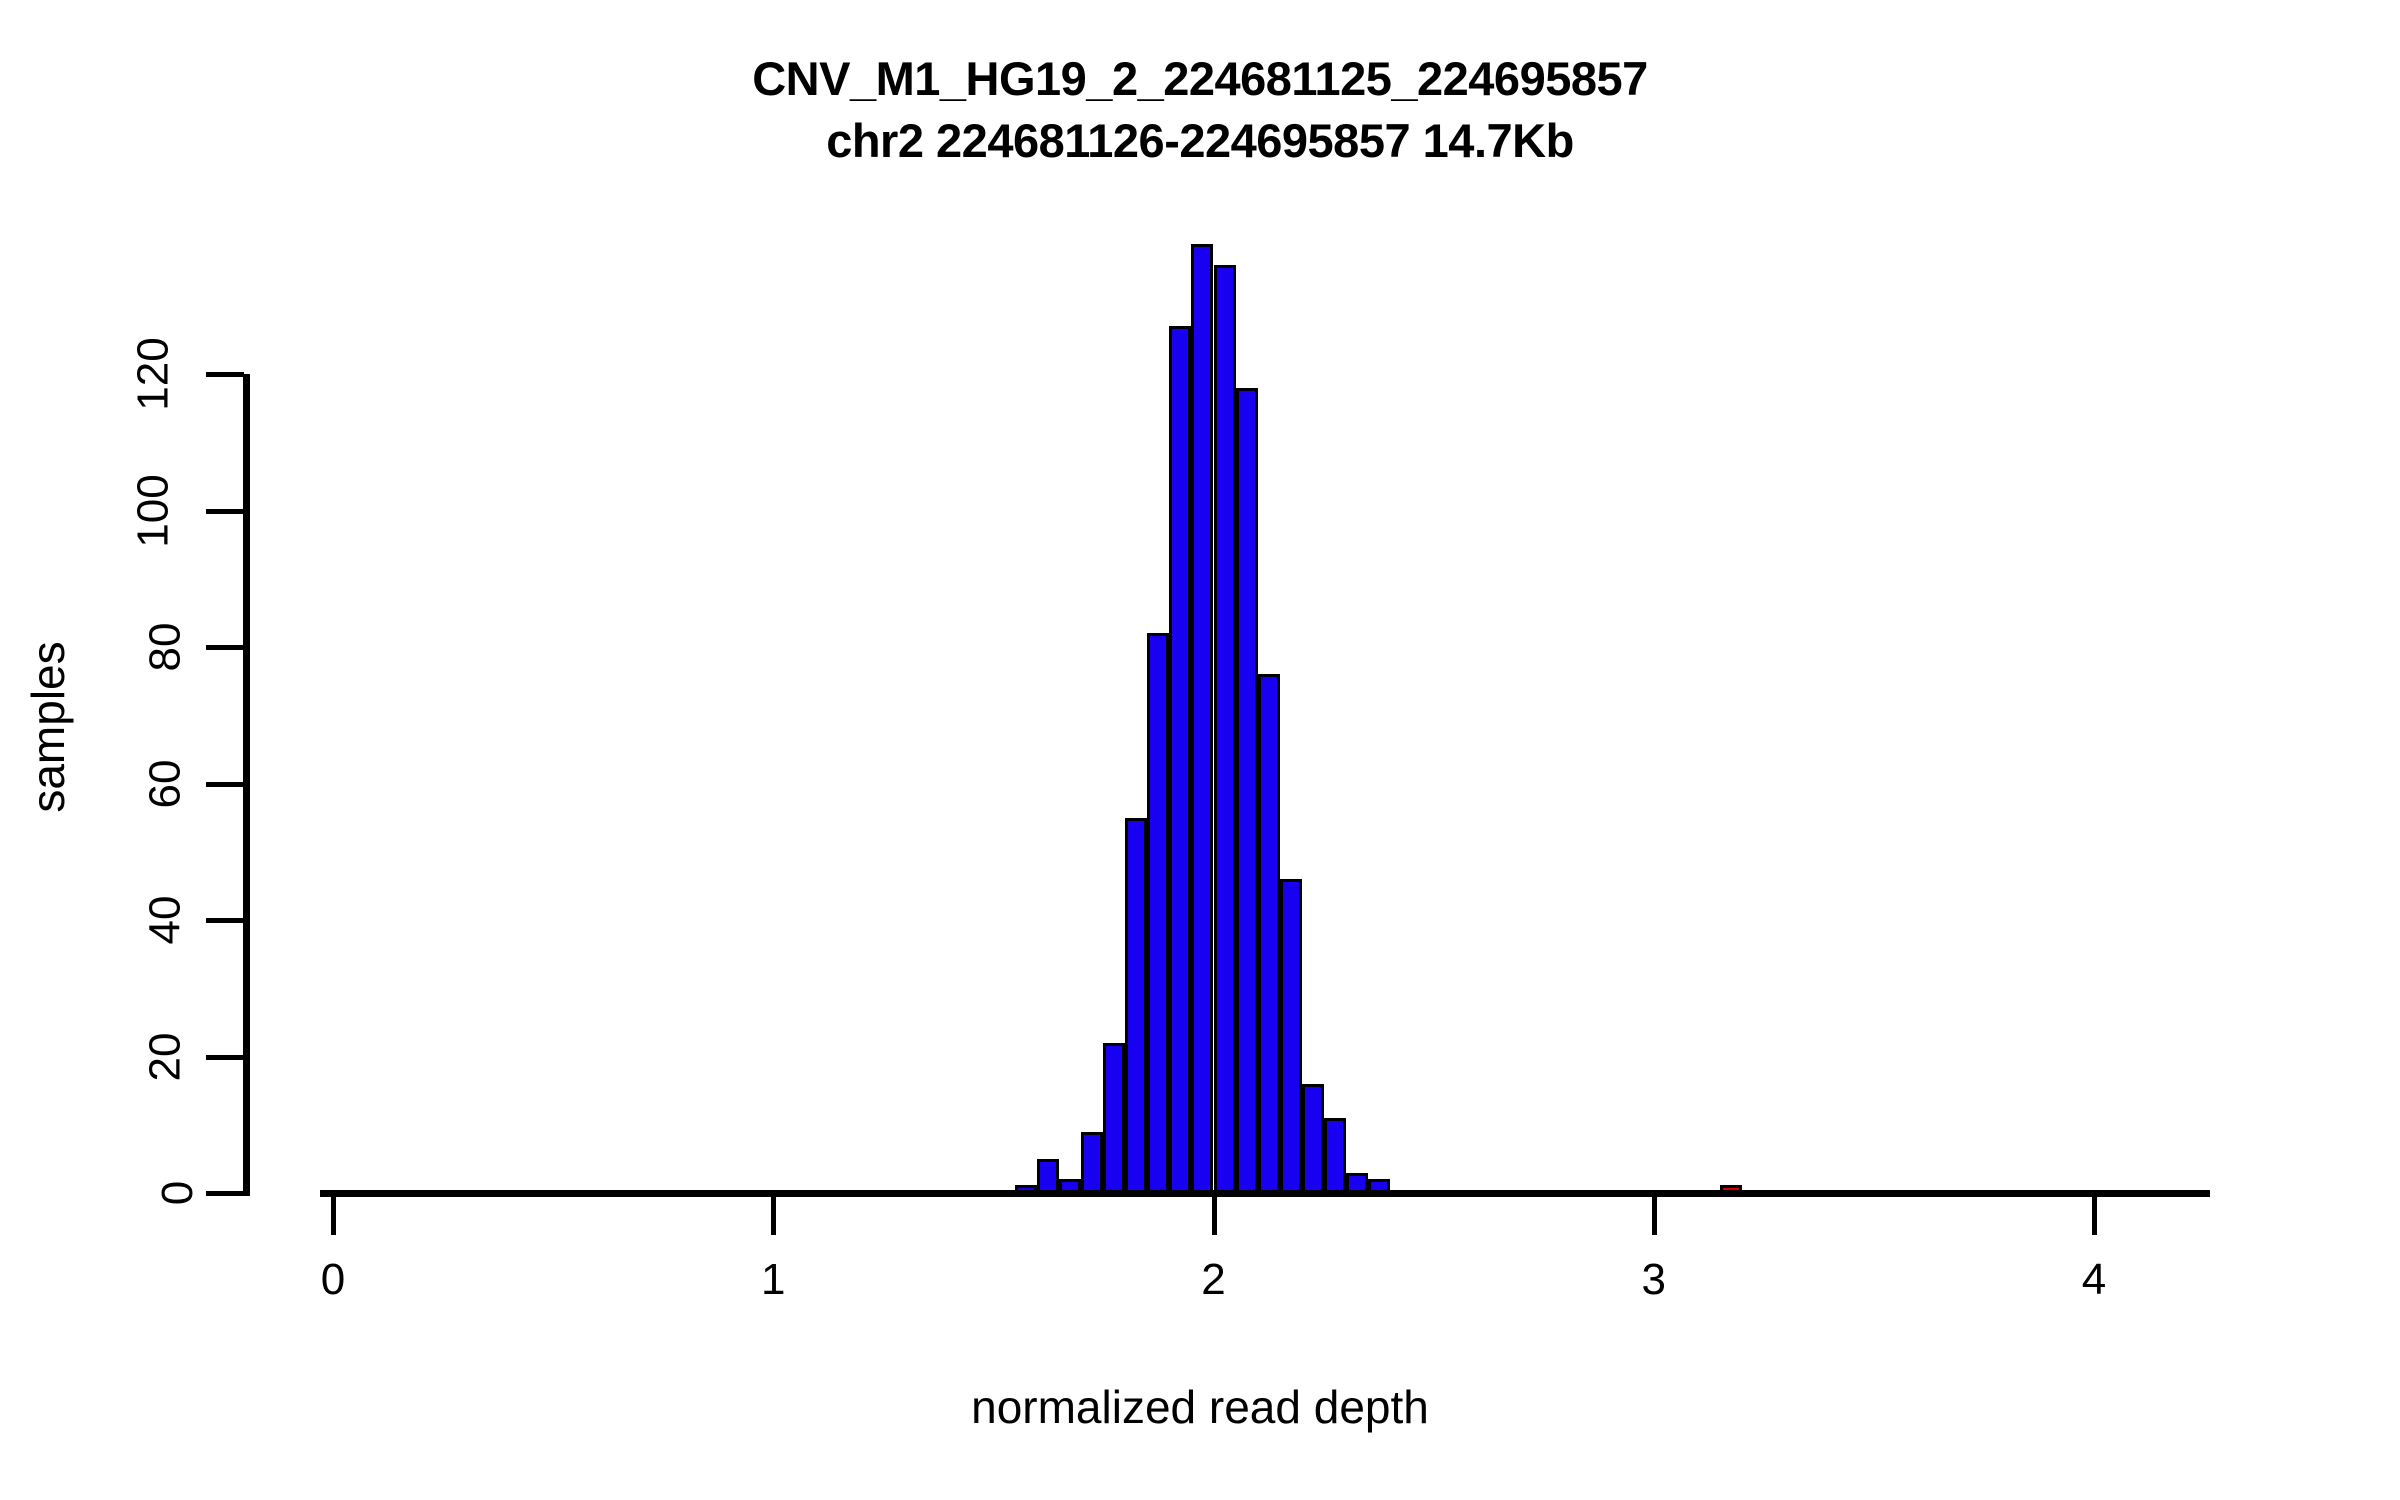 The image size is (2400, 1500). Describe the element at coordinates (1265, 1193) in the screenshot. I see `x-axis-line` at that location.